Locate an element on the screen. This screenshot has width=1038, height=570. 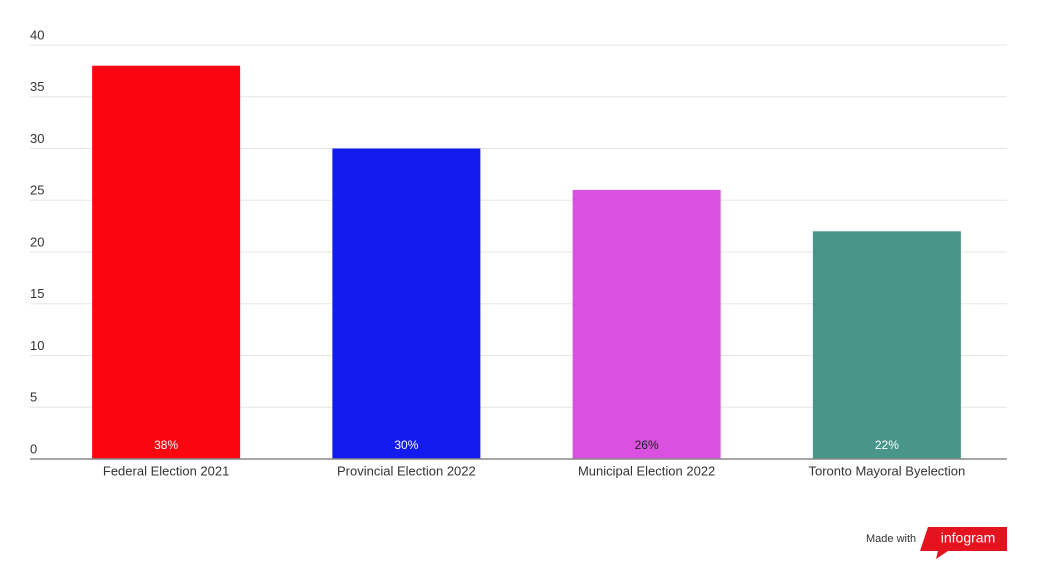
y-tick-label: 0 is located at coordinates (33, 448).